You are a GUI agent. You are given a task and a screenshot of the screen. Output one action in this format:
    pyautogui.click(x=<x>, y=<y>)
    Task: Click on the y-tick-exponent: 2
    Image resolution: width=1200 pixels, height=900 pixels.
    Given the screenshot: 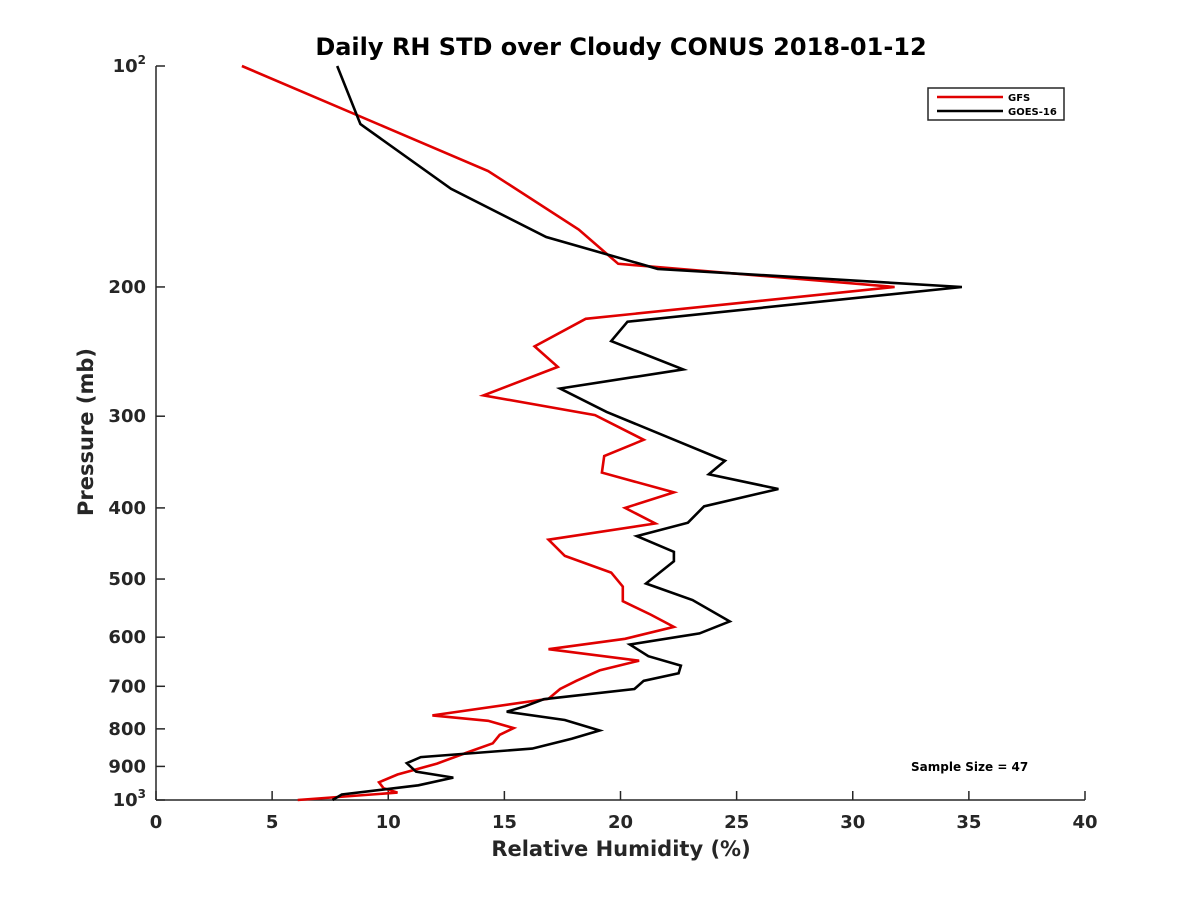 What is the action you would take?
    pyautogui.click(x=142, y=60)
    